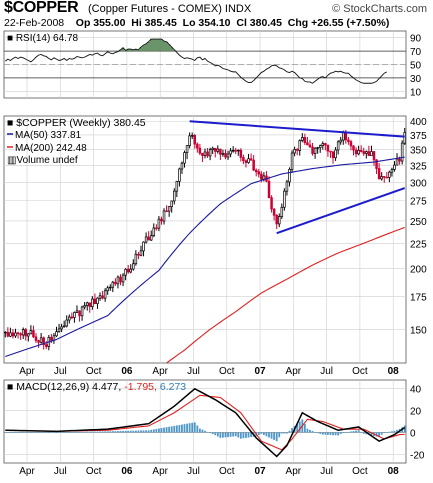 This screenshot has width=433, height=483. What do you see at coordinates (48, 135) in the screenshot?
I see `ma50-legend-label: MA(50) 337.81` at bounding box center [48, 135].